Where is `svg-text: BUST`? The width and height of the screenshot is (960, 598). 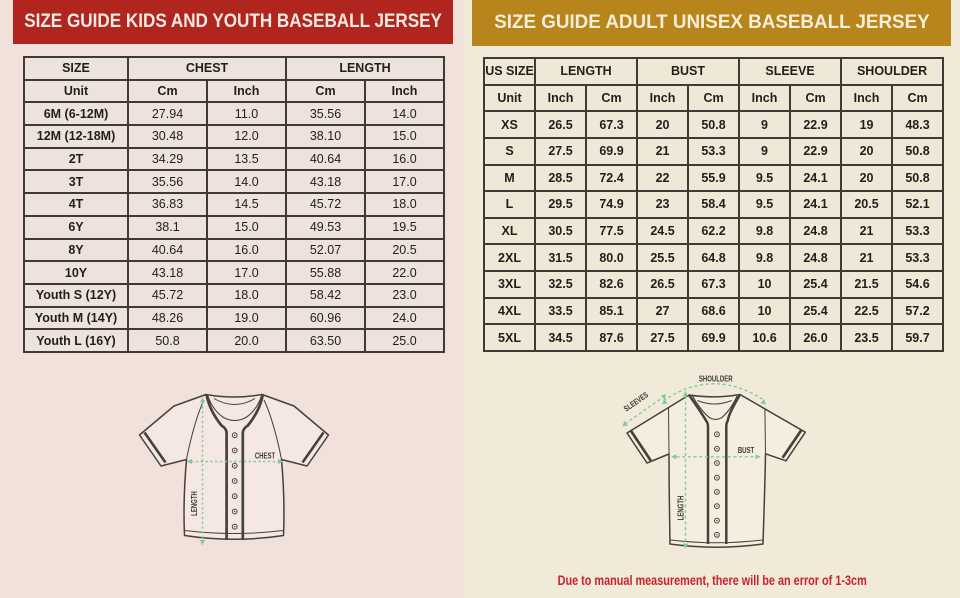 svg-text: BUST is located at coordinates (746, 451).